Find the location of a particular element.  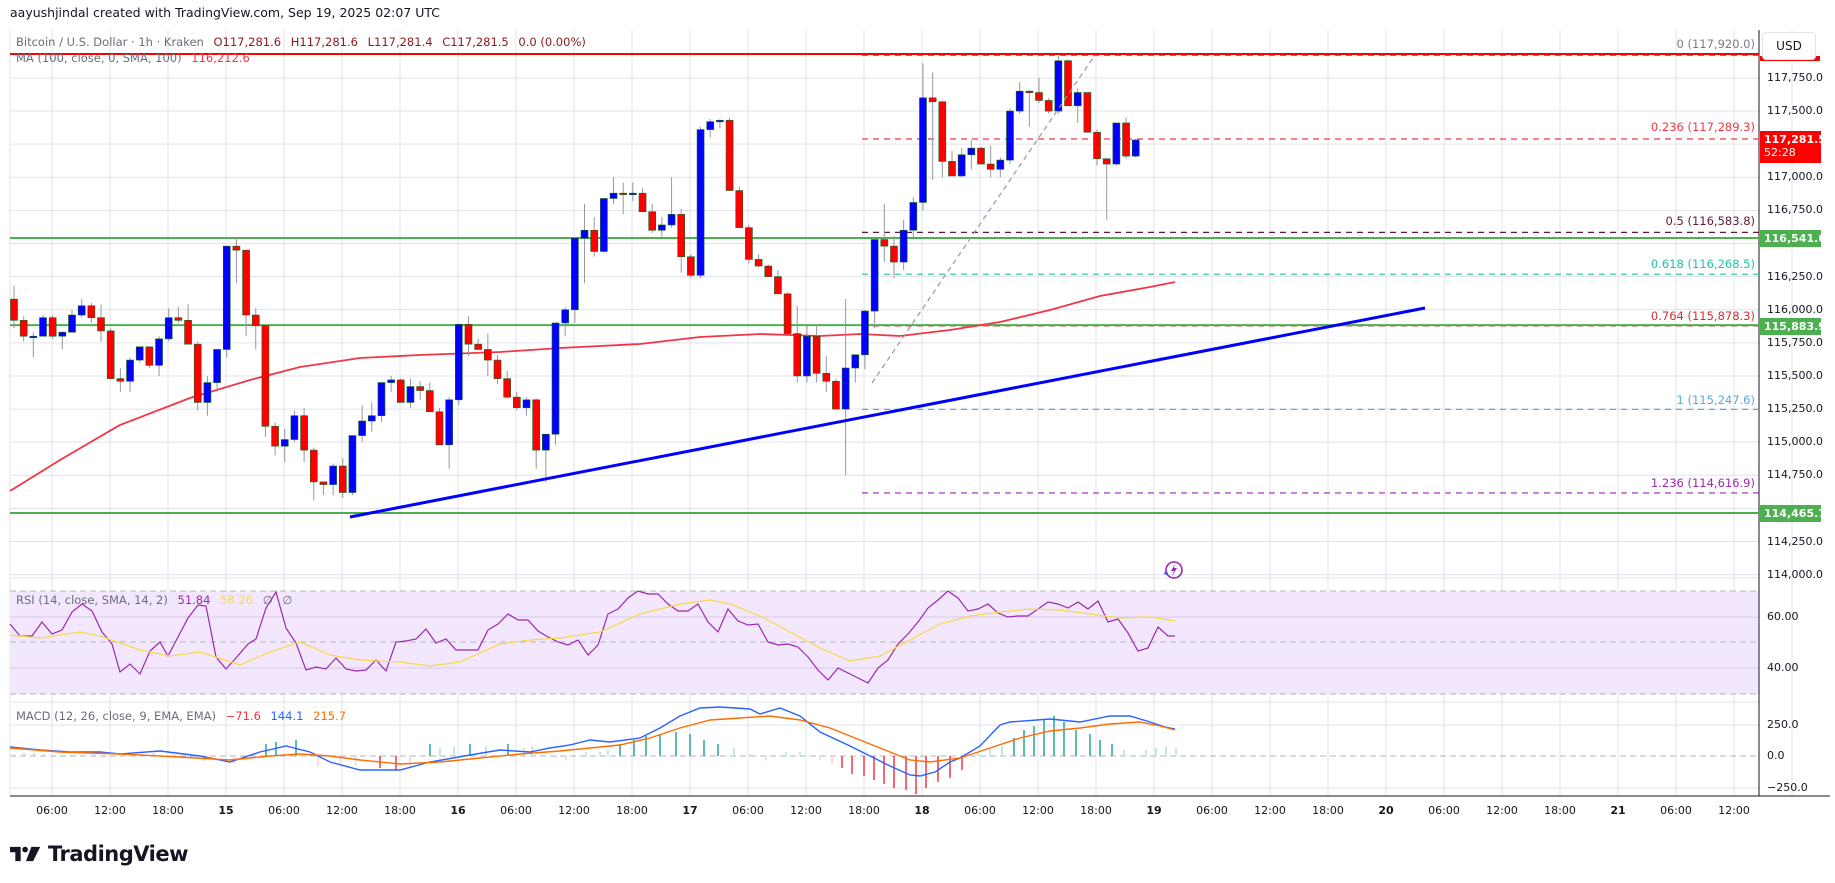

macd-tick: 0.0 is located at coordinates (1776, 755).